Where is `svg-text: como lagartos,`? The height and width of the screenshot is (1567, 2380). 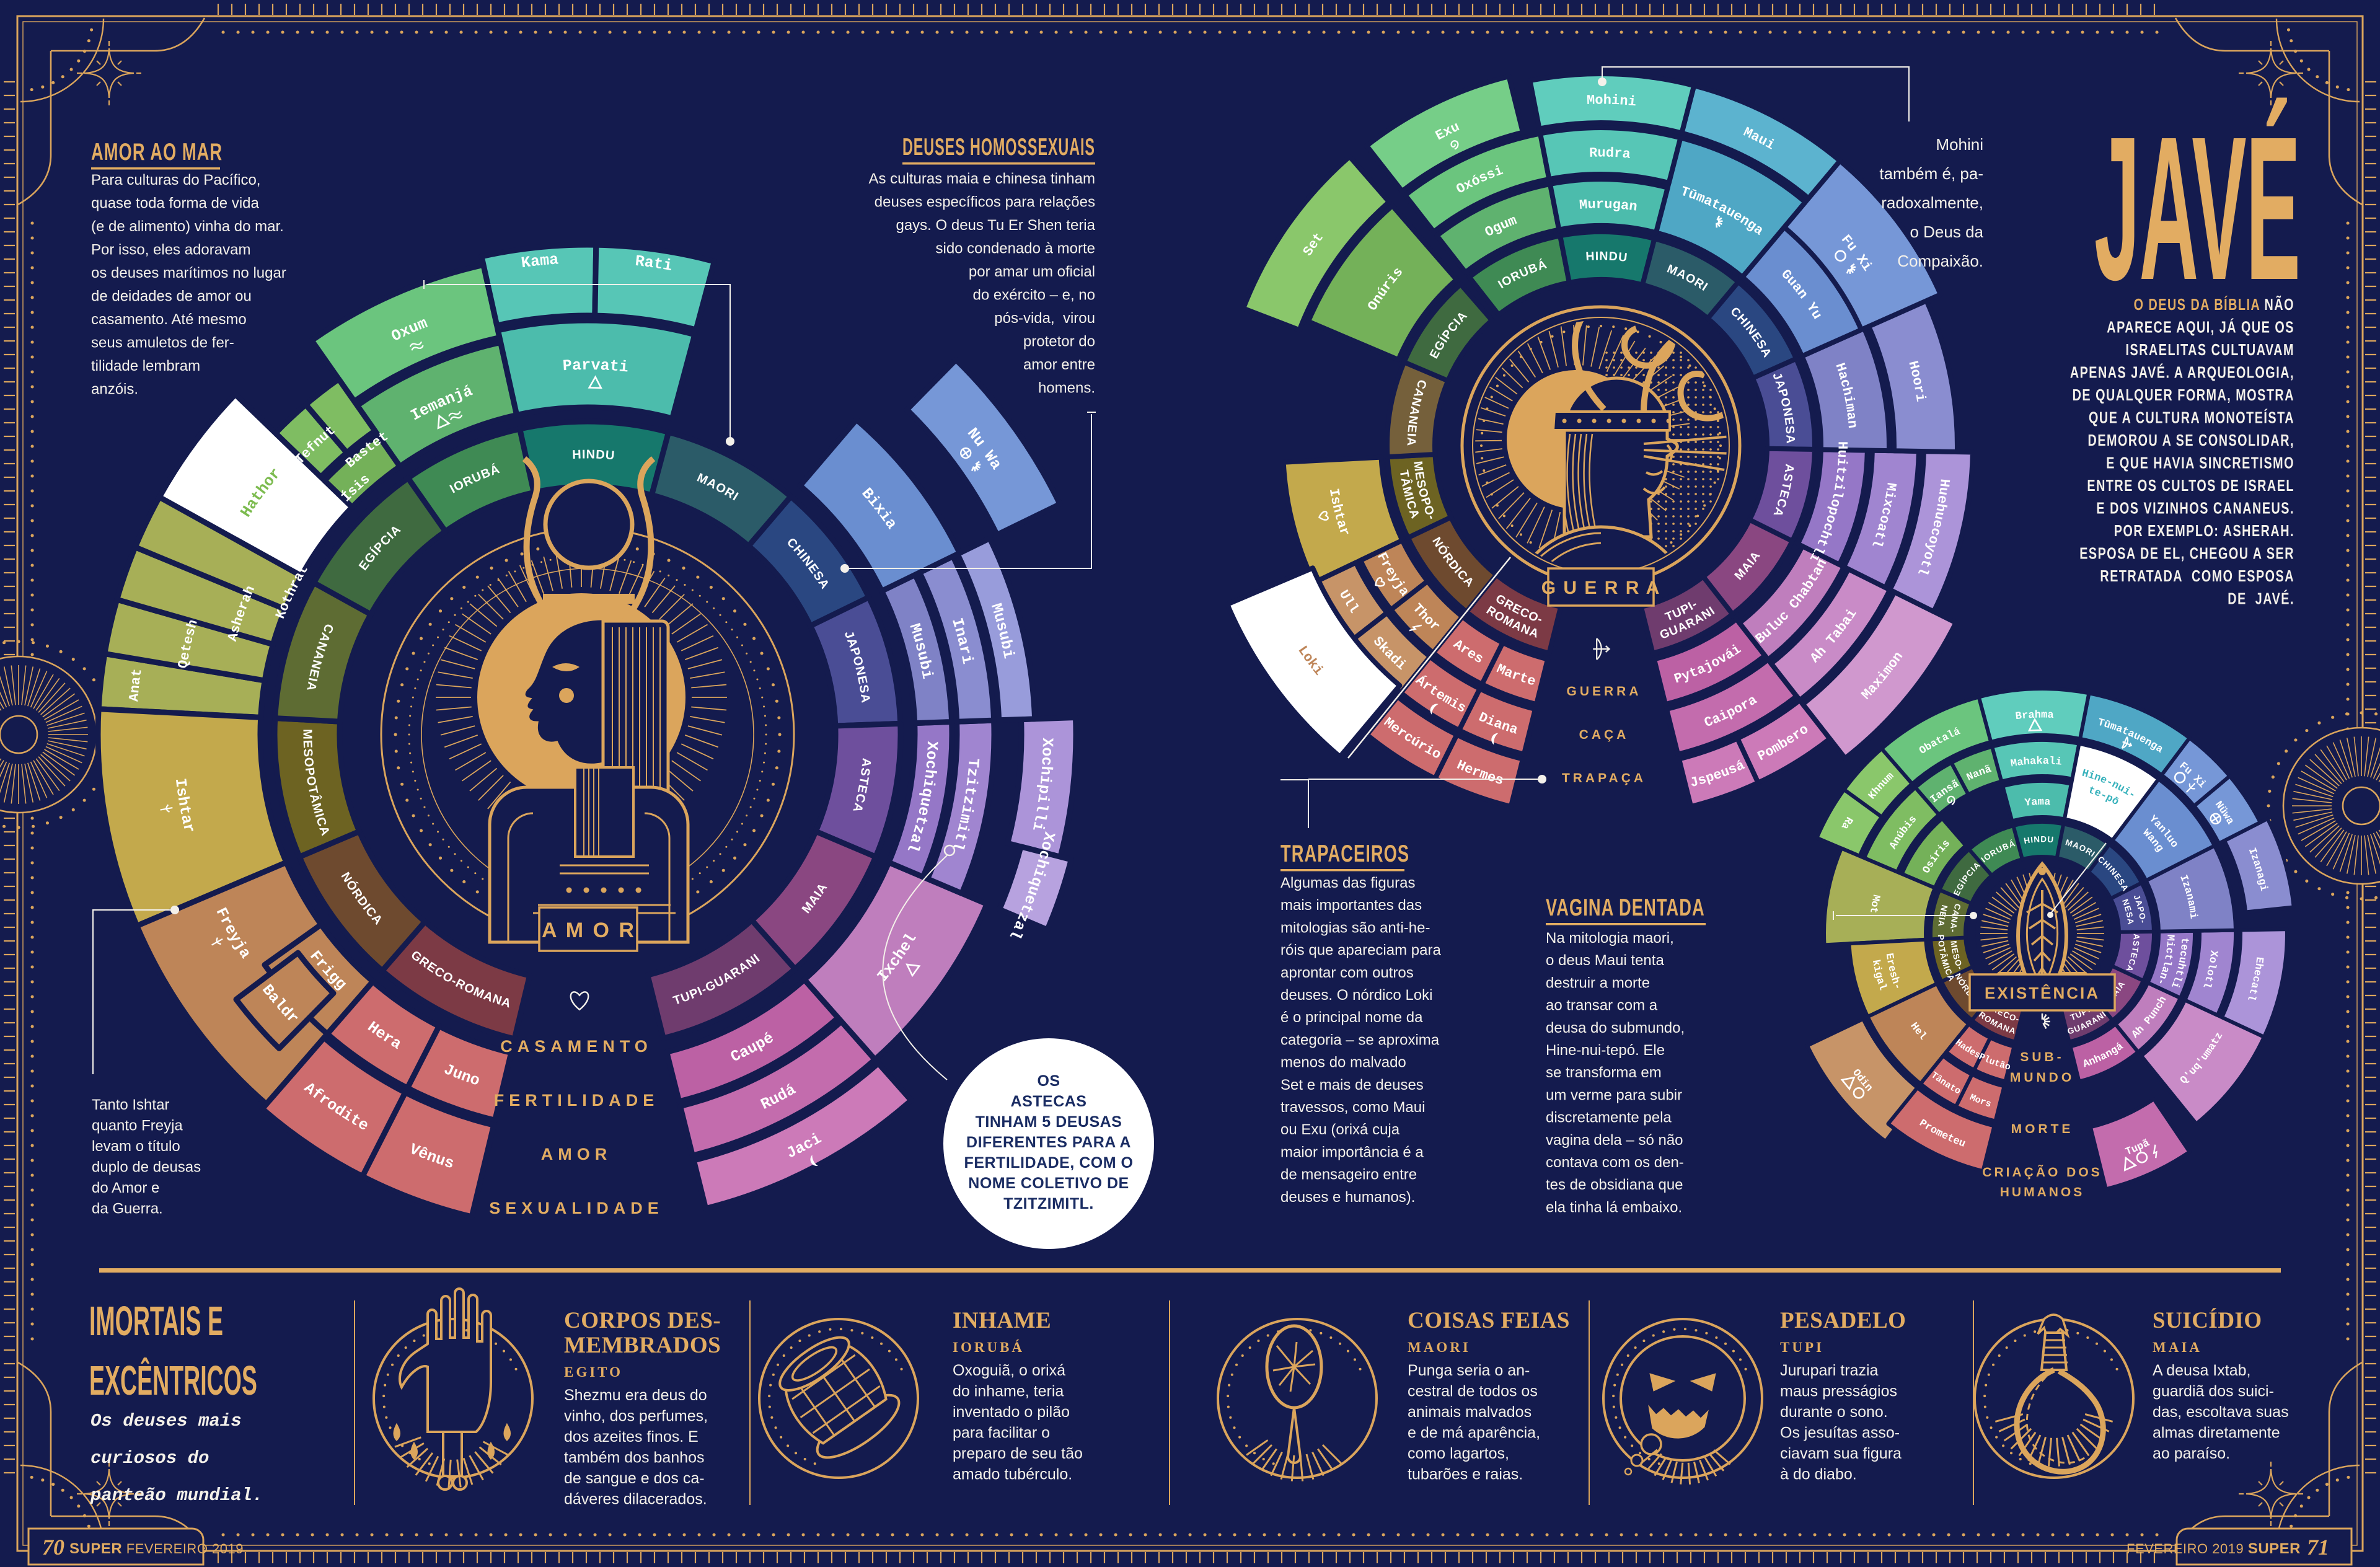
svg-text: como lagartos, is located at coordinates (1458, 1454).